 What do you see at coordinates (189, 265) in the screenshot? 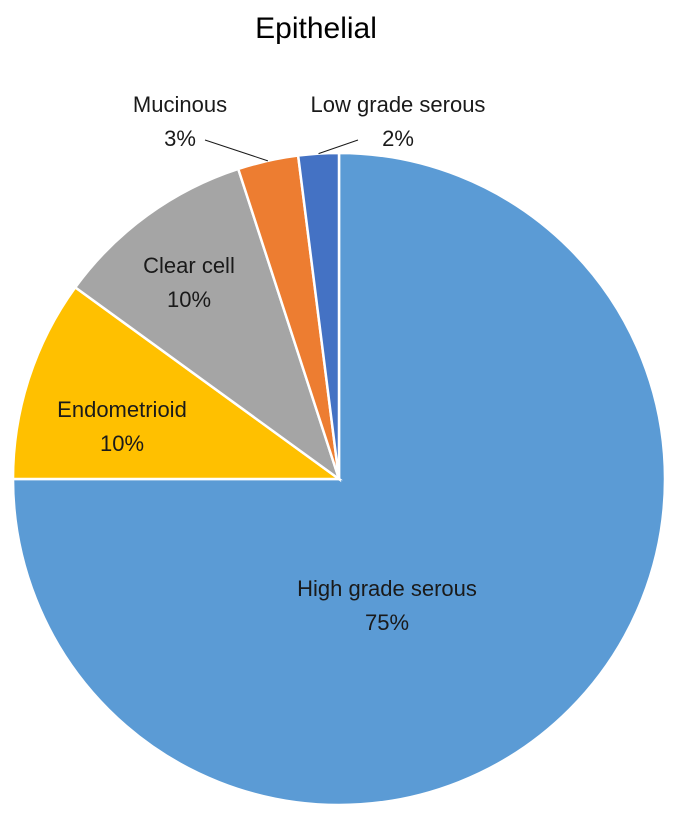
I see `slice-name-clear-cell: Clear cell` at bounding box center [189, 265].